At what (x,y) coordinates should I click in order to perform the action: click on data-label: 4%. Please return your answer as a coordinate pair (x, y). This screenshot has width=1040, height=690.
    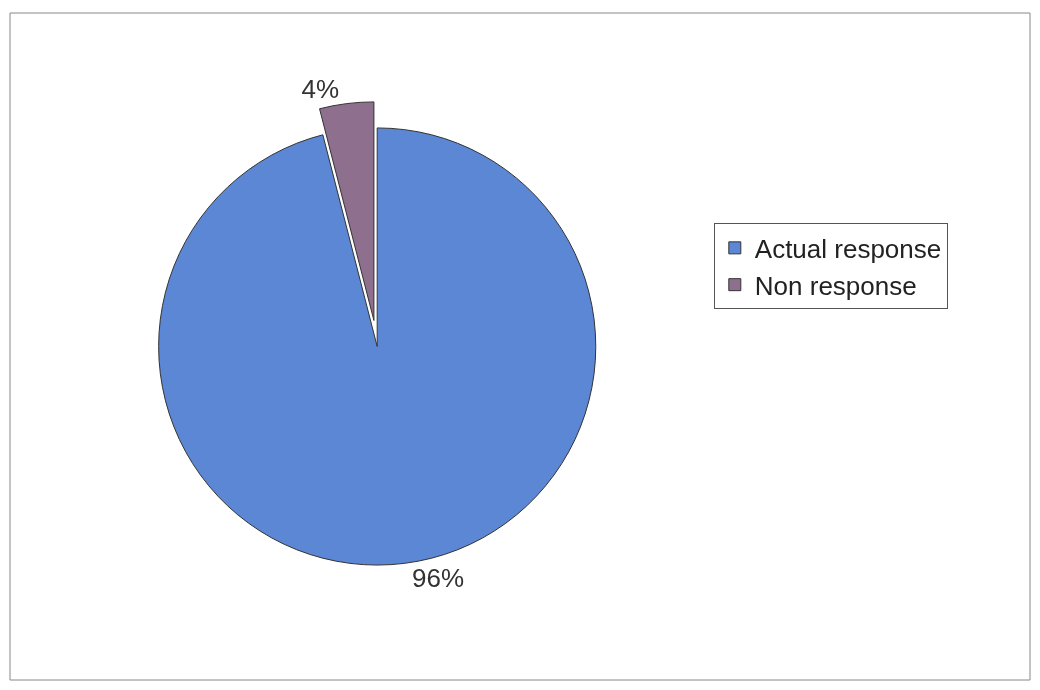
    Looking at the image, I should click on (320, 88).